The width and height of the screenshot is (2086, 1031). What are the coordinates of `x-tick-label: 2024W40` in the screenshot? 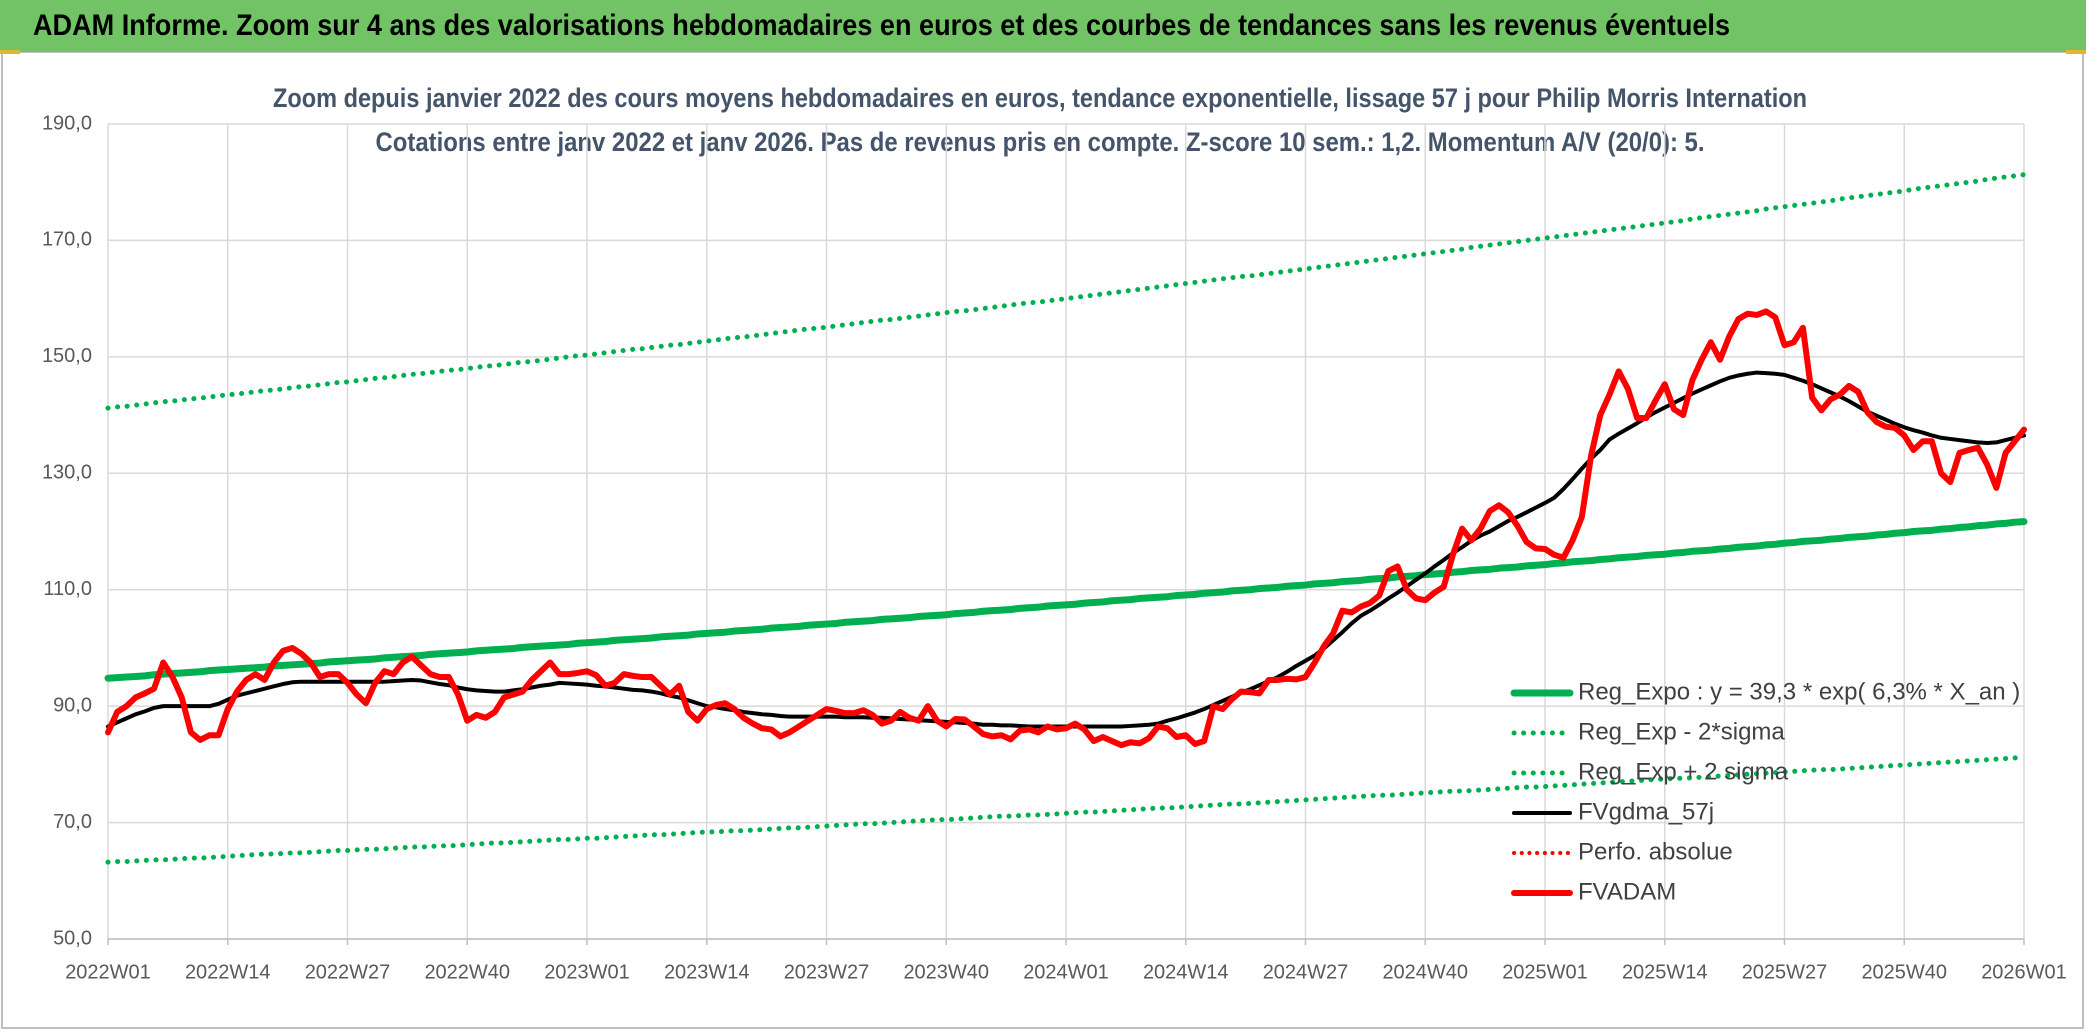 It's located at (1425, 972).